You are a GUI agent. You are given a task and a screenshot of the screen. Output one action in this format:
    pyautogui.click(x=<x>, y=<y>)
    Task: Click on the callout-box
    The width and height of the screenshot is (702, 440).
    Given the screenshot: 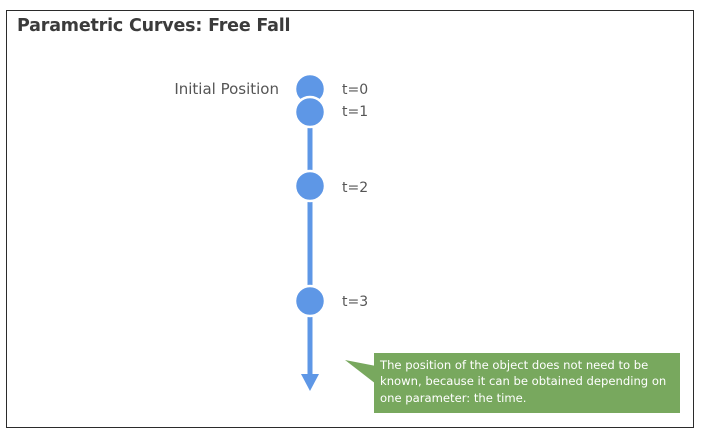 What is the action you would take?
    pyautogui.click(x=527, y=383)
    